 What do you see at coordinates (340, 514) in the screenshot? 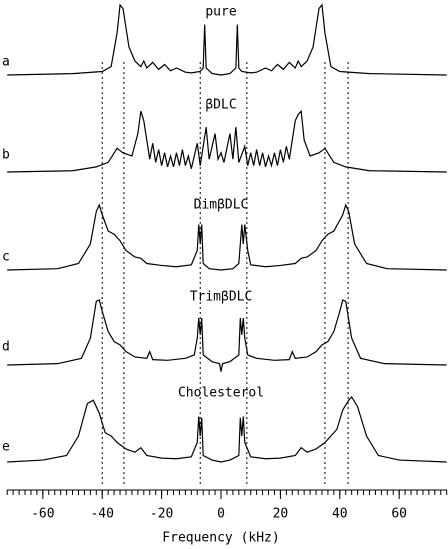
I see `x-tick-label: 40` at bounding box center [340, 514].